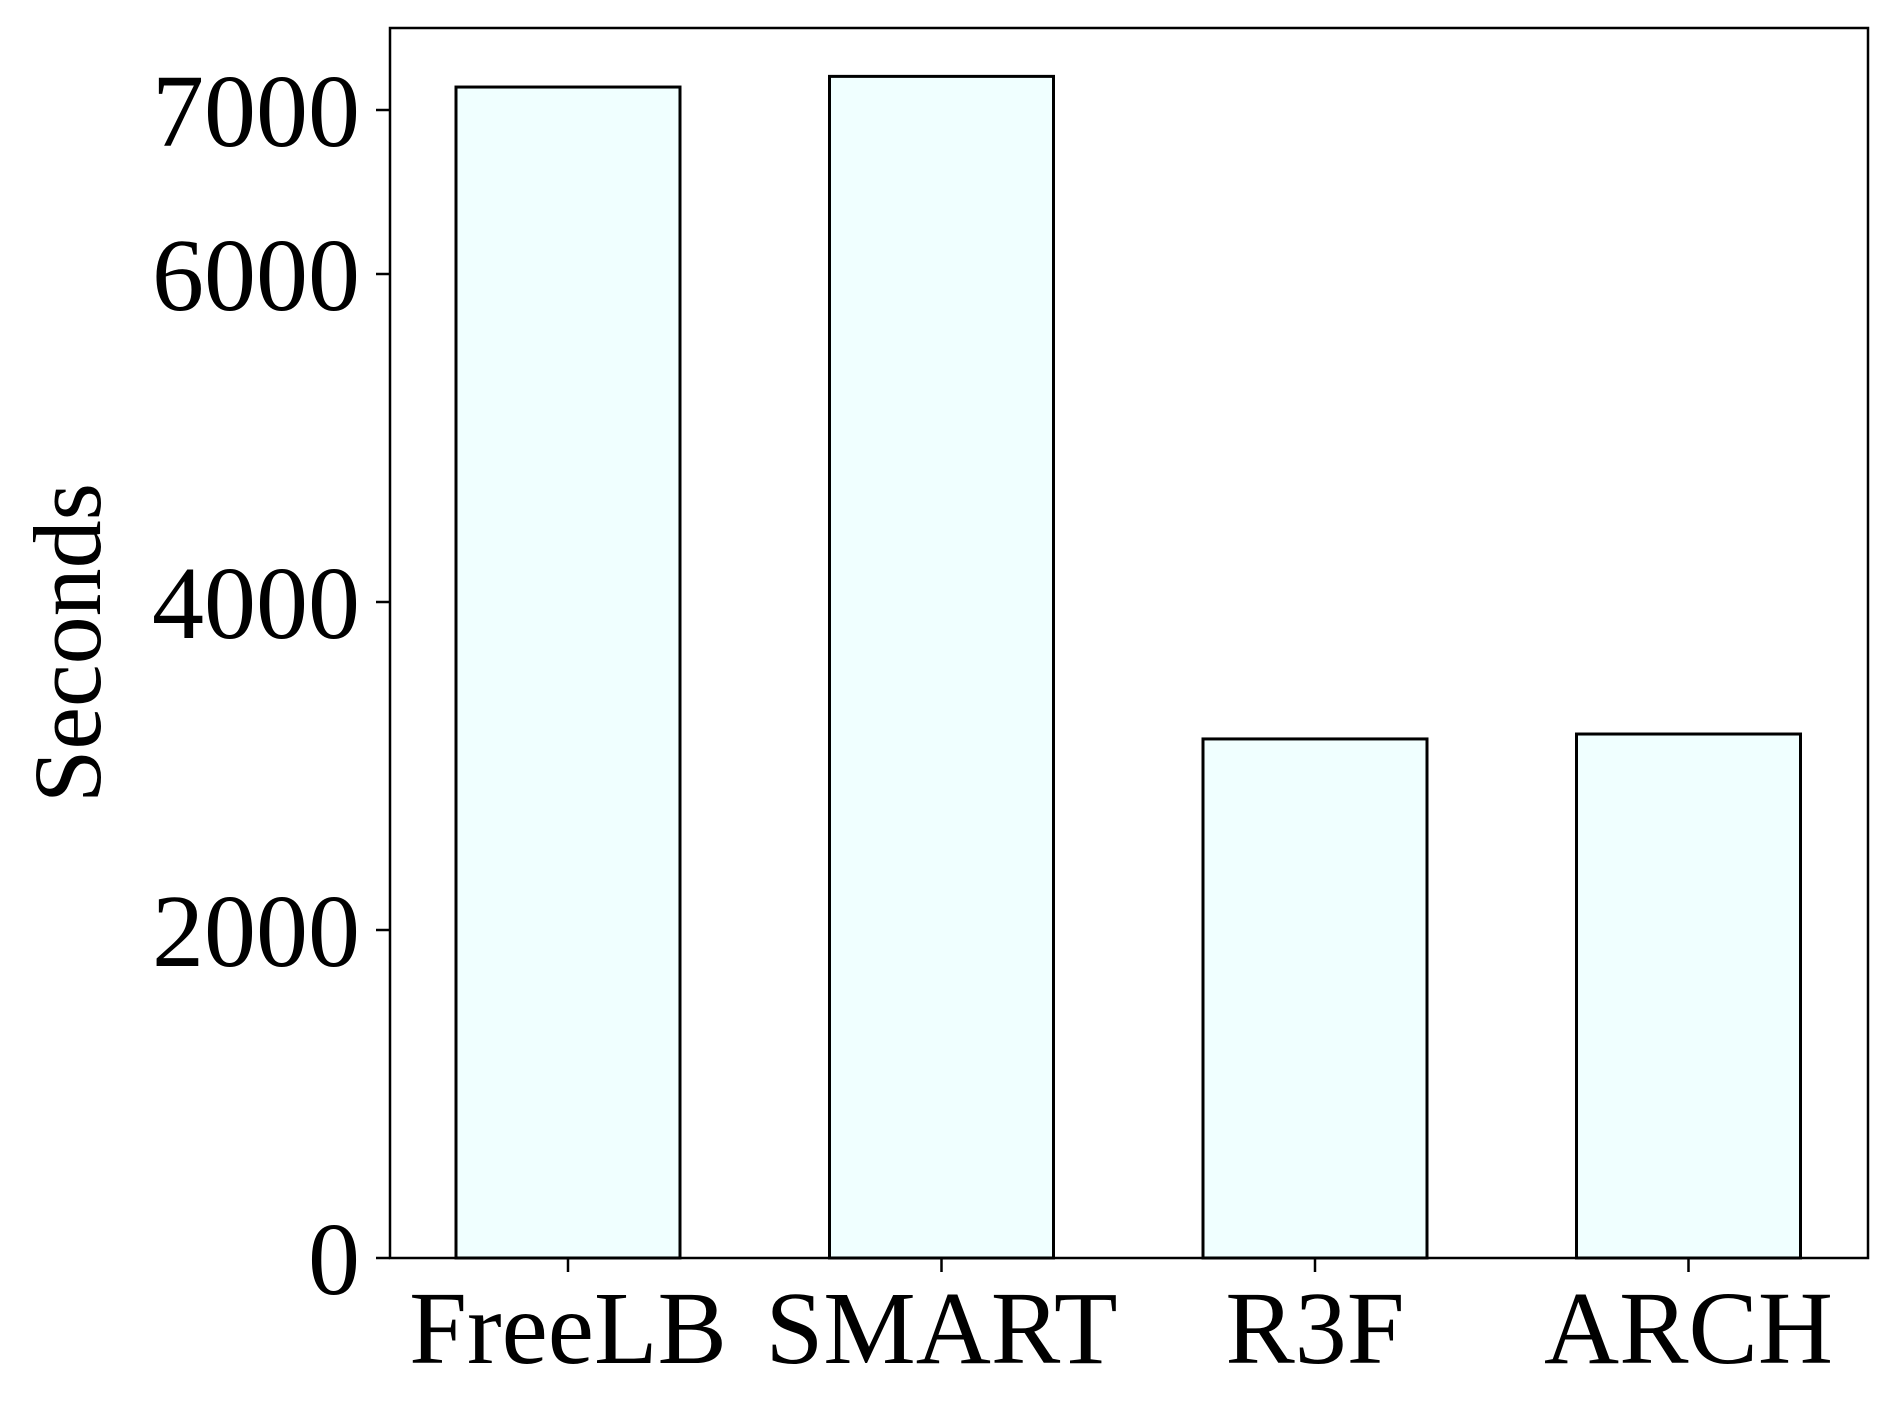  What do you see at coordinates (256, 111) in the screenshot?
I see `y-tick-label: 7000` at bounding box center [256, 111].